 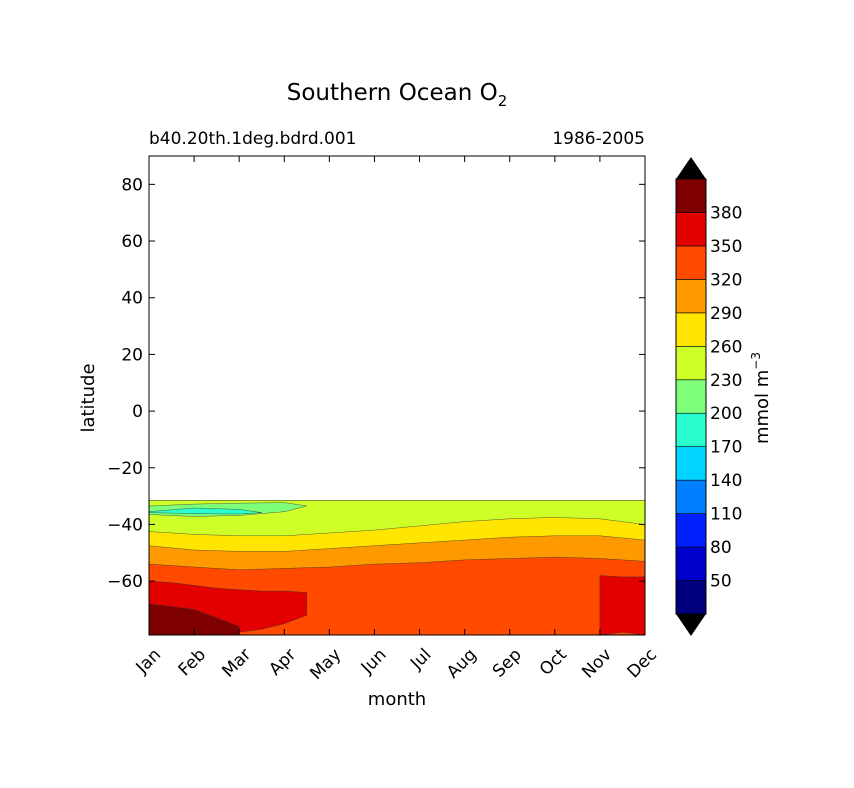 What do you see at coordinates (708, 396) in the screenshot?
I see `colorbar: 50 80 110 140 170 200 230 260 290 320 350 380` at bounding box center [708, 396].